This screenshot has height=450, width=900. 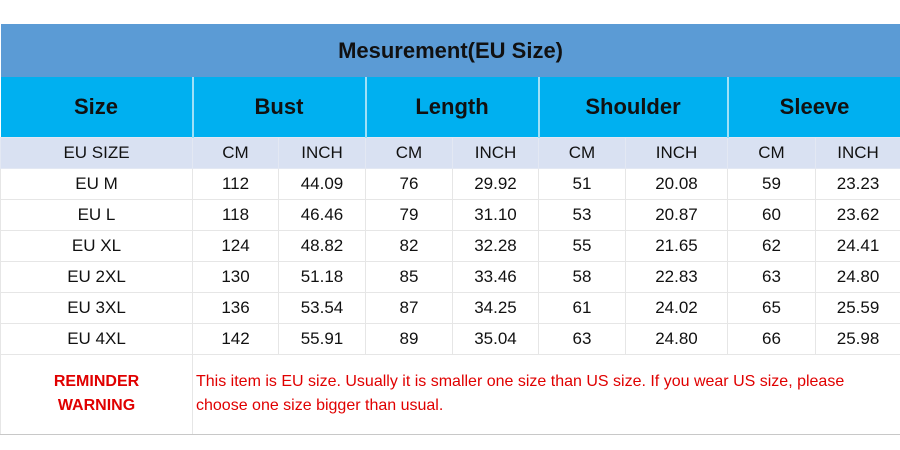 What do you see at coordinates (582, 245) in the screenshot?
I see `value-cell: 55` at bounding box center [582, 245].